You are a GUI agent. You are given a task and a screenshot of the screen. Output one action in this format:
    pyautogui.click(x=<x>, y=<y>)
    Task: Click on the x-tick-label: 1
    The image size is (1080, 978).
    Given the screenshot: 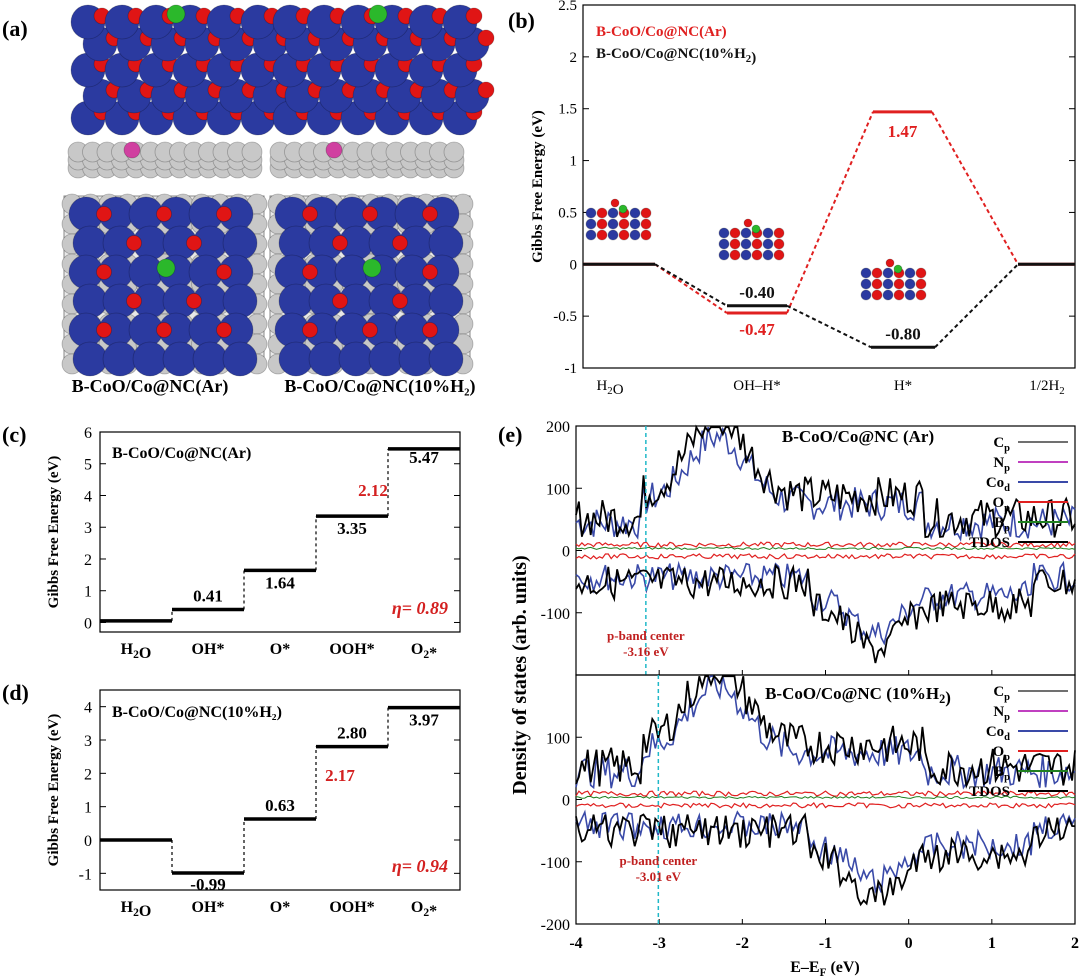 What is the action you would take?
    pyautogui.click(x=992, y=943)
    